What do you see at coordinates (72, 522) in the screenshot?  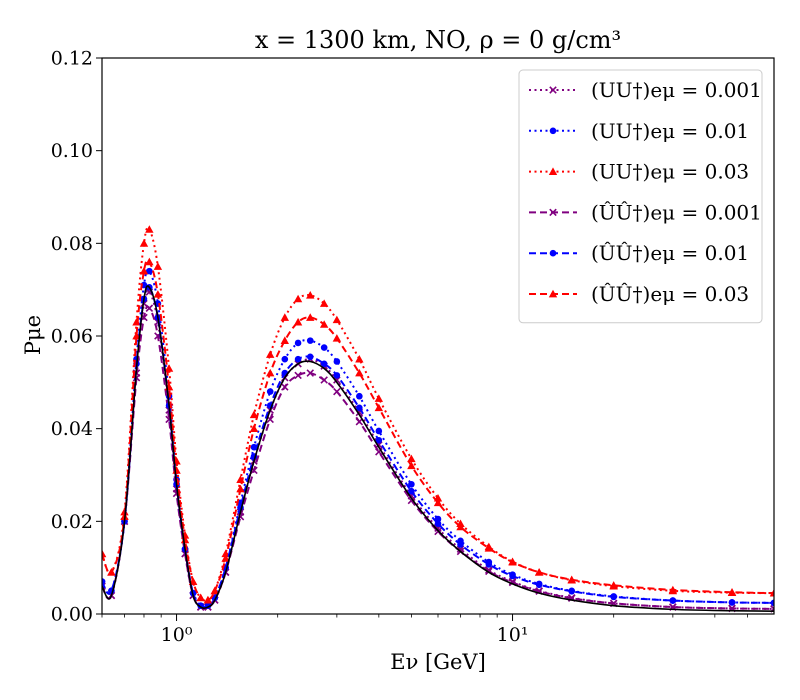 I see `y-tick-label-1: 0.02` at bounding box center [72, 522].